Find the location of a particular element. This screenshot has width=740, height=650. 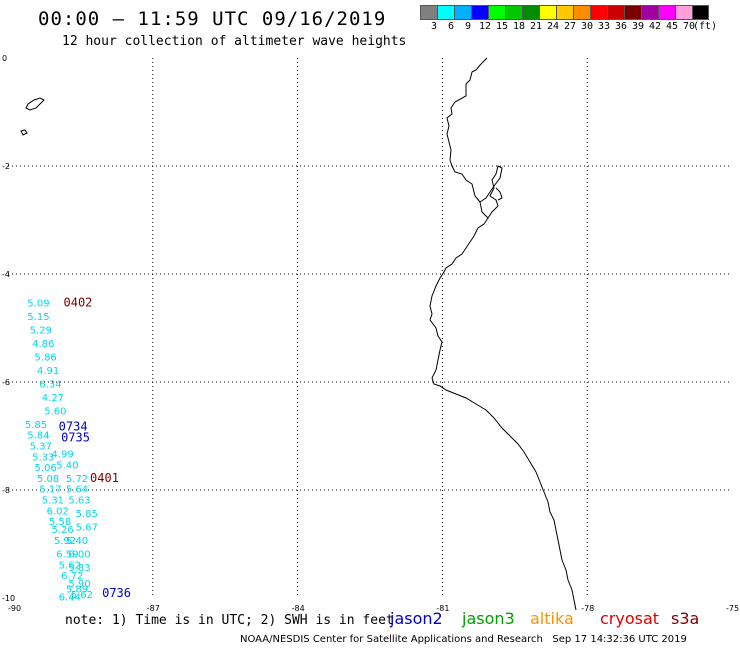

color-scale-label: 15 is located at coordinates (502, 26).